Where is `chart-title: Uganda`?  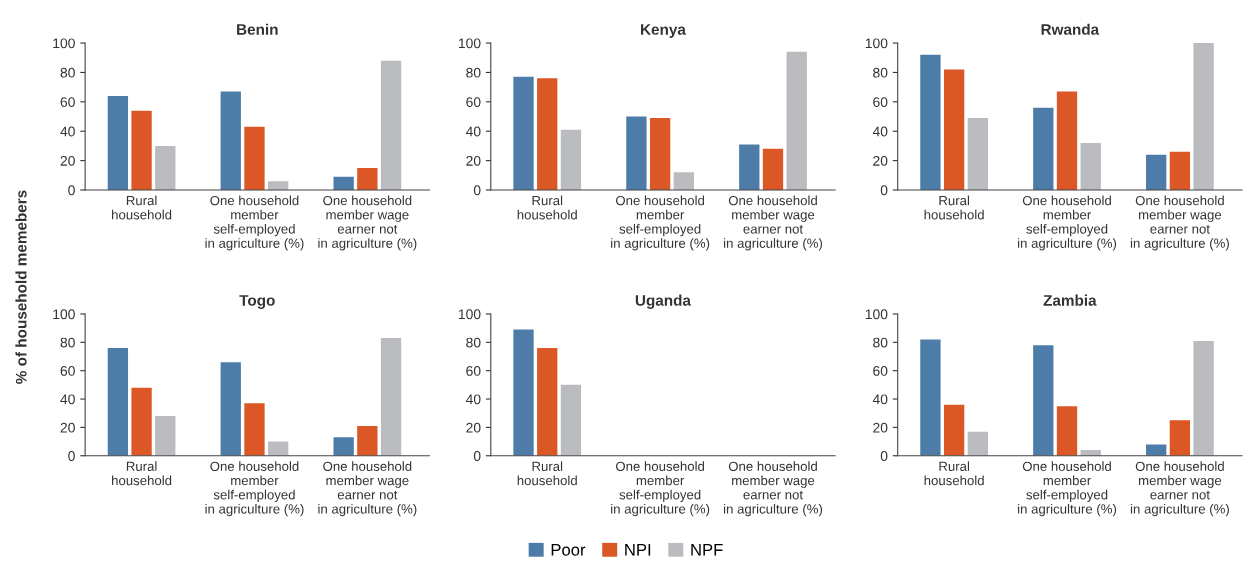
chart-title: Uganda is located at coordinates (663, 301).